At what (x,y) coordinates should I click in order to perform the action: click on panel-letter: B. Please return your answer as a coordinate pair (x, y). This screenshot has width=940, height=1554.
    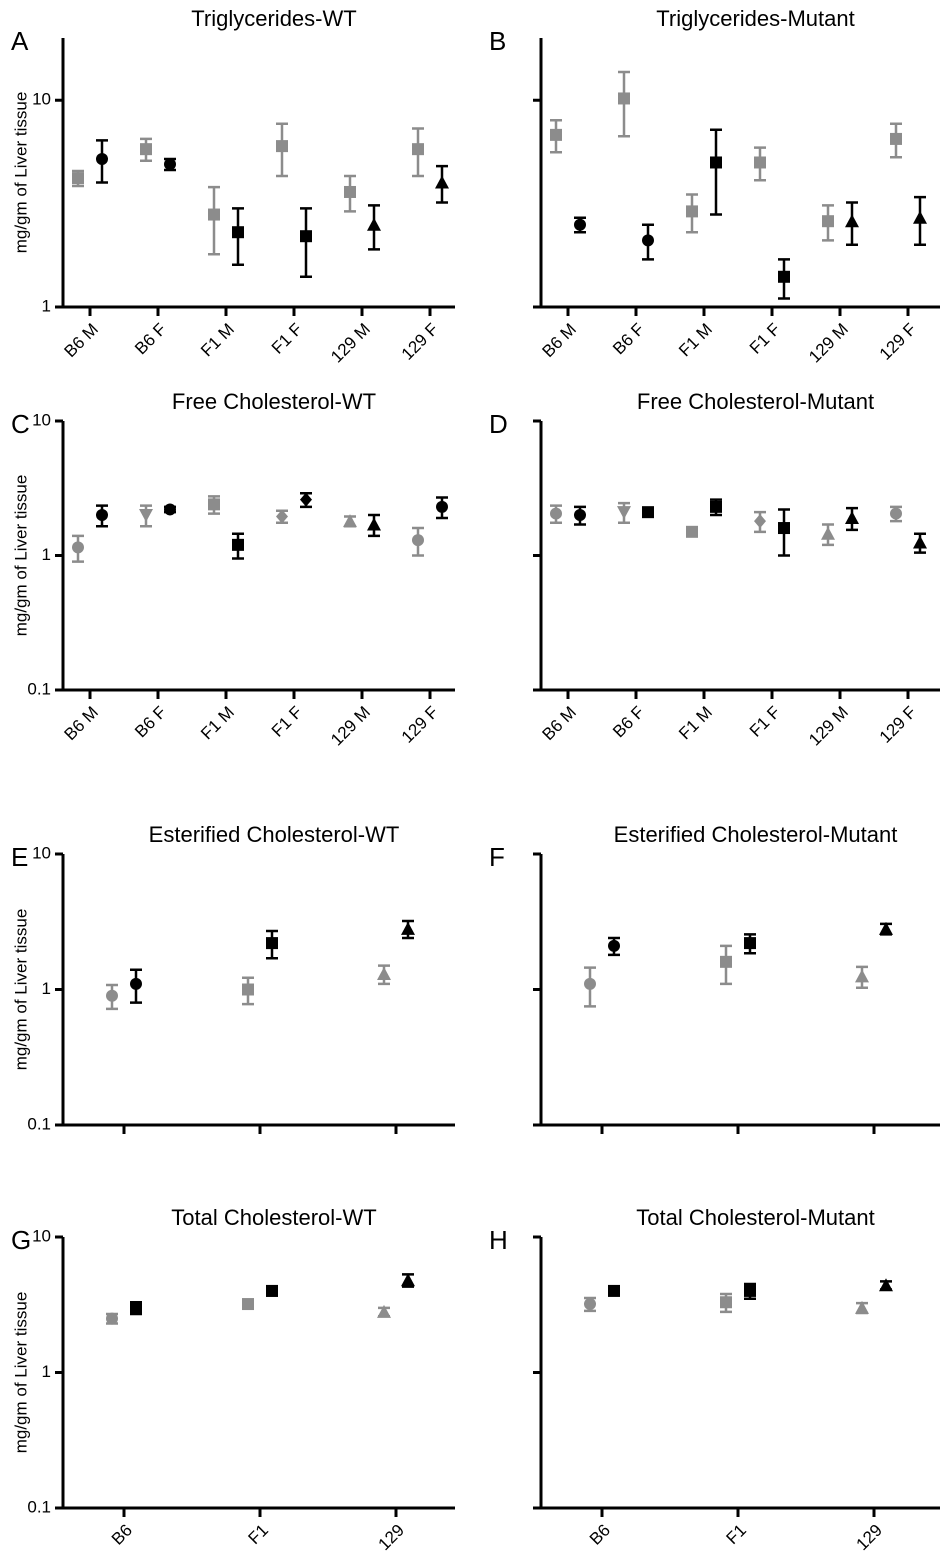
    Looking at the image, I should click on (497, 41).